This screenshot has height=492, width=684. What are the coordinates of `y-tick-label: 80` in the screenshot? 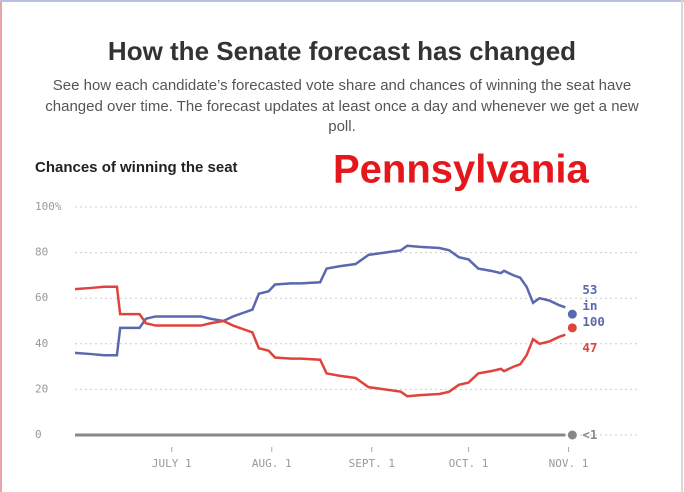 It's located at (41, 252).